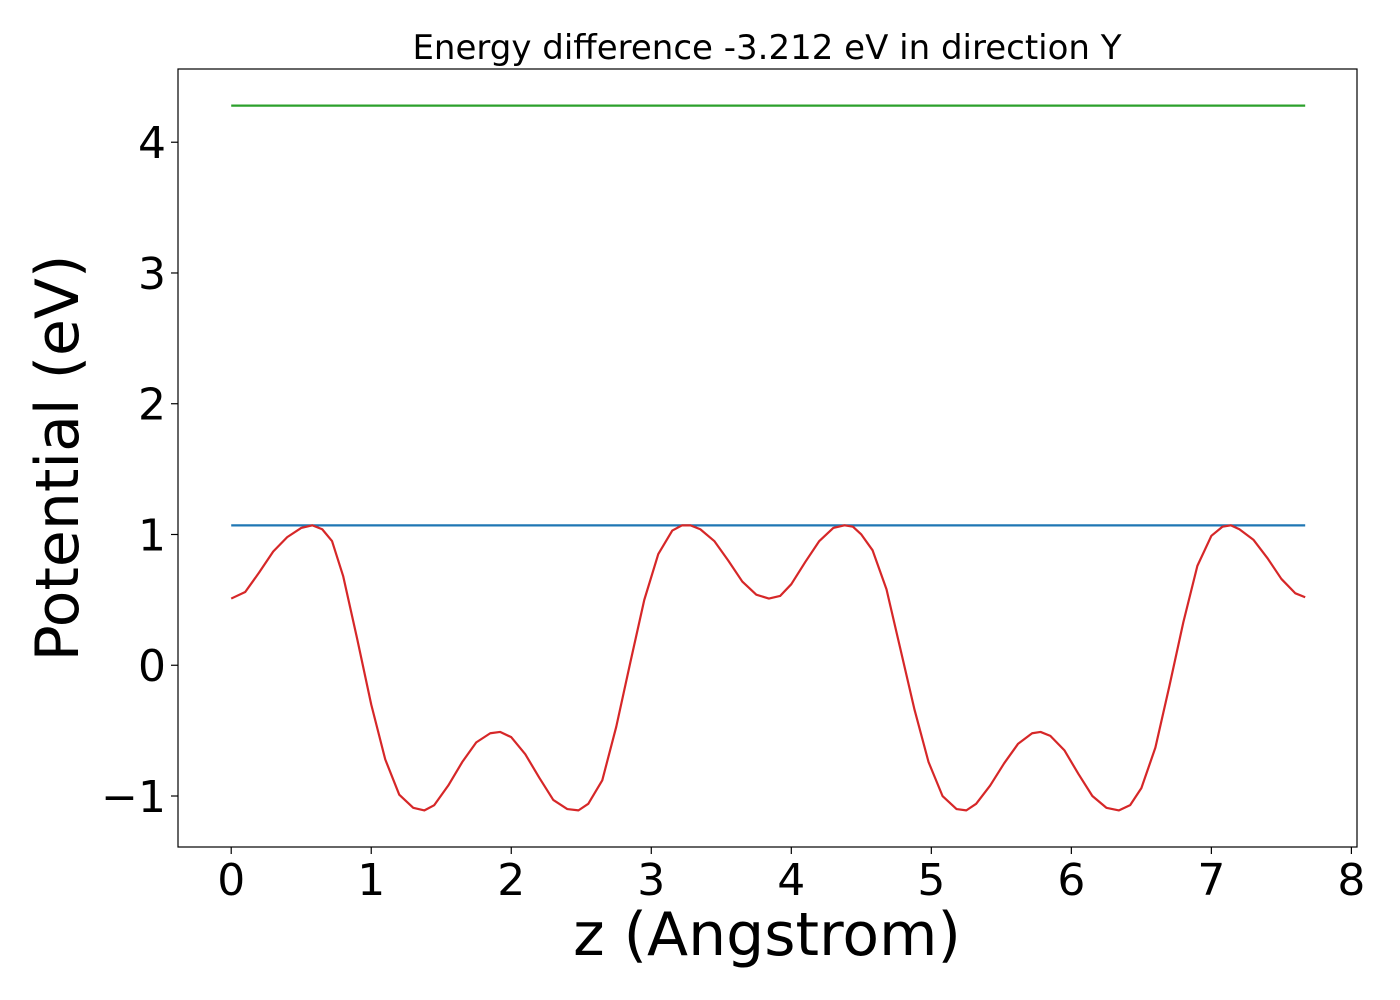 This screenshot has height=1000, width=1400. Describe the element at coordinates (231, 880) in the screenshot. I see `x-tick-label: 0` at that location.